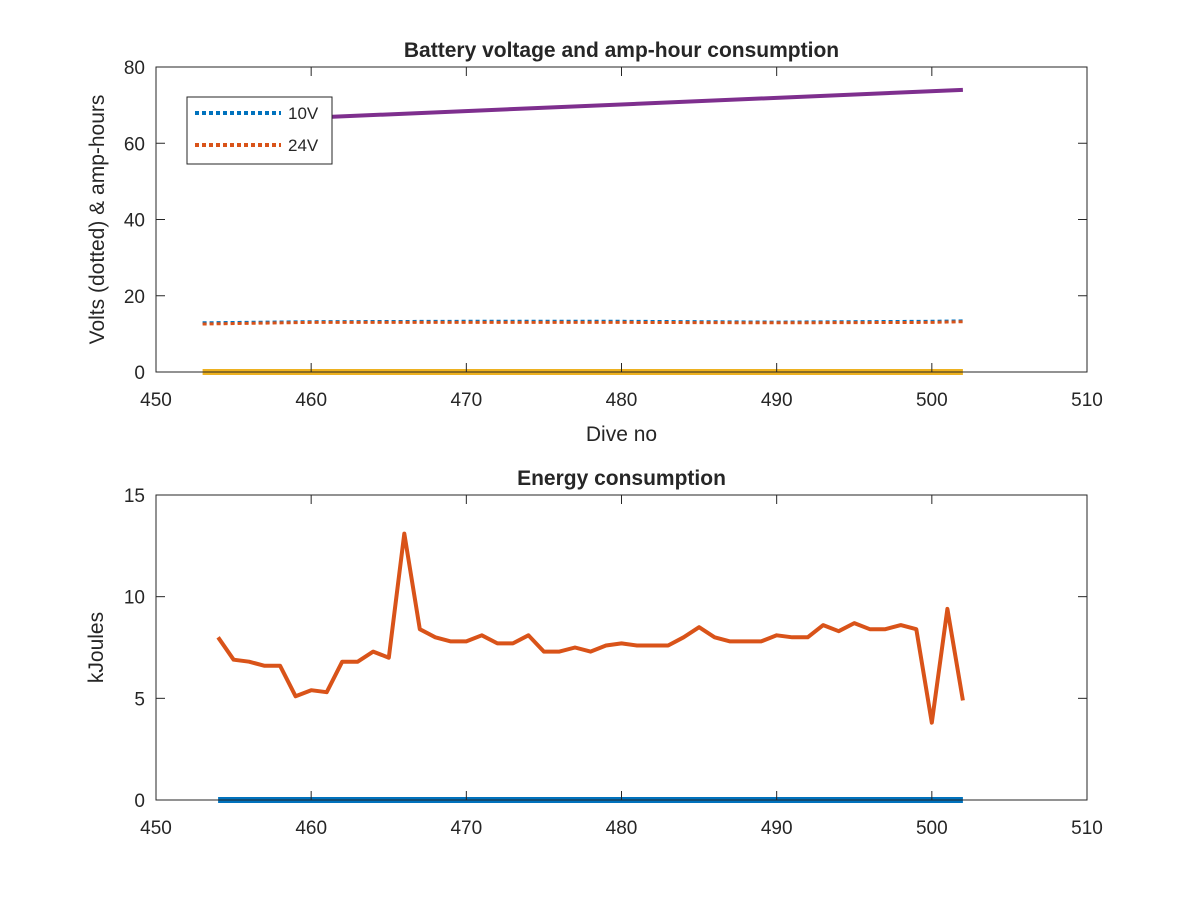 This screenshot has width=1200, height=905. Describe the element at coordinates (97, 220) in the screenshot. I see `voltage-y-axis-label: Volts (dotted) & amp-hours` at that location.